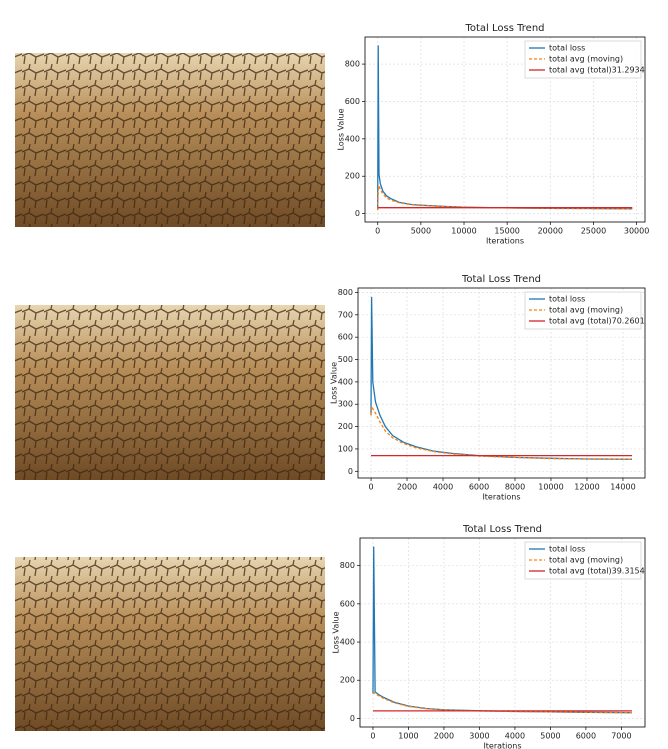 The image size is (668, 749). Describe the element at coordinates (345, 359) in the screenshot. I see `y-tick-label: 500` at that location.